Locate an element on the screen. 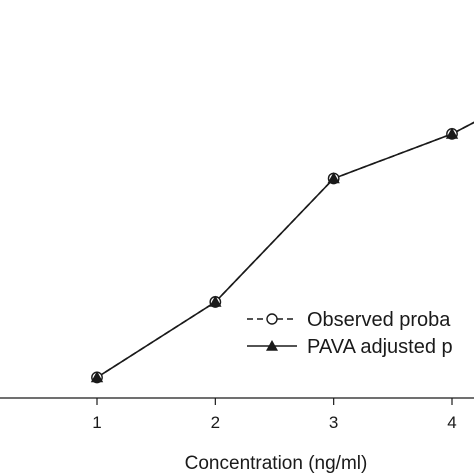 This screenshot has width=474, height=474. x-axis-ticks: 1 2 3 4 is located at coordinates (274, 415).